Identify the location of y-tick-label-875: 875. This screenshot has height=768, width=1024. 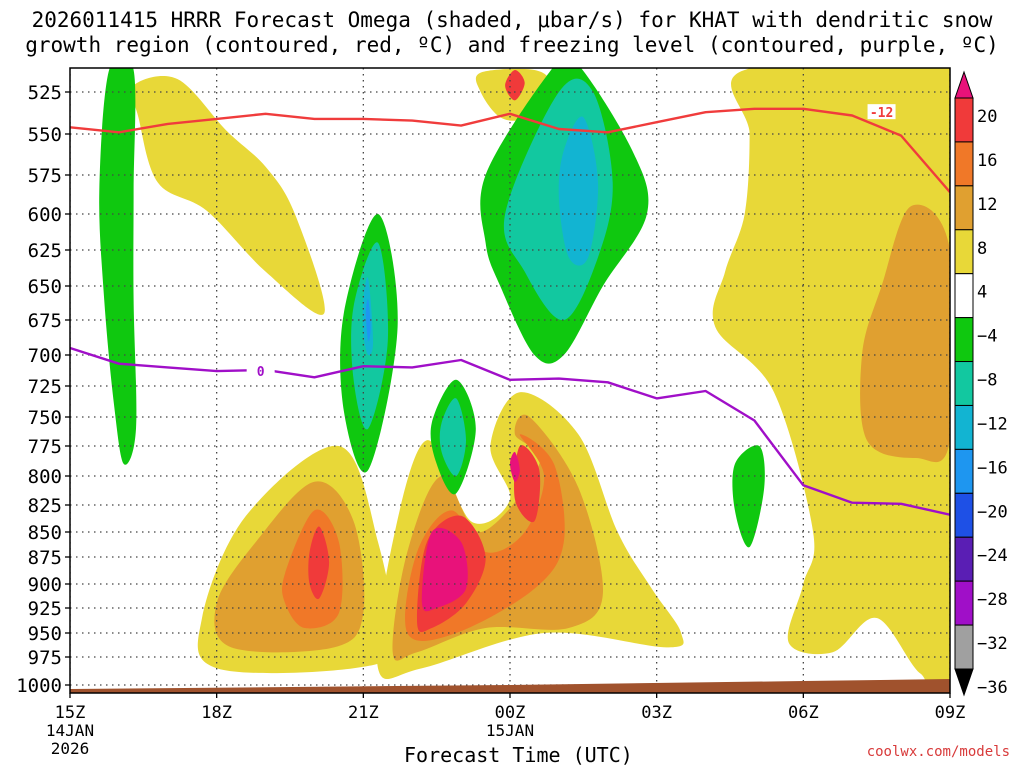
(45, 558).